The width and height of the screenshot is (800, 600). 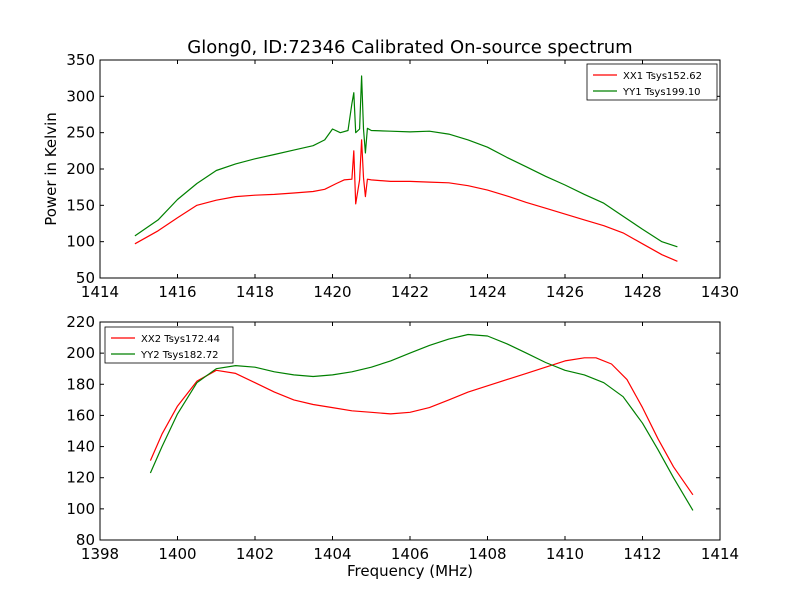 What do you see at coordinates (100, 554) in the screenshot?
I see `x-tick-label: 1398` at bounding box center [100, 554].